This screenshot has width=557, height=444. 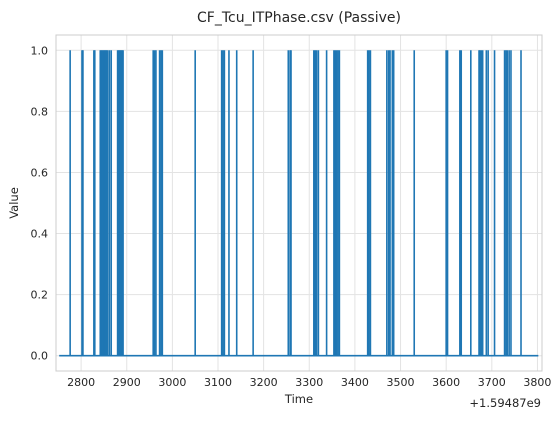 What do you see at coordinates (40, 50) in the screenshot?
I see `y-tick-label: 1.0` at bounding box center [40, 50].